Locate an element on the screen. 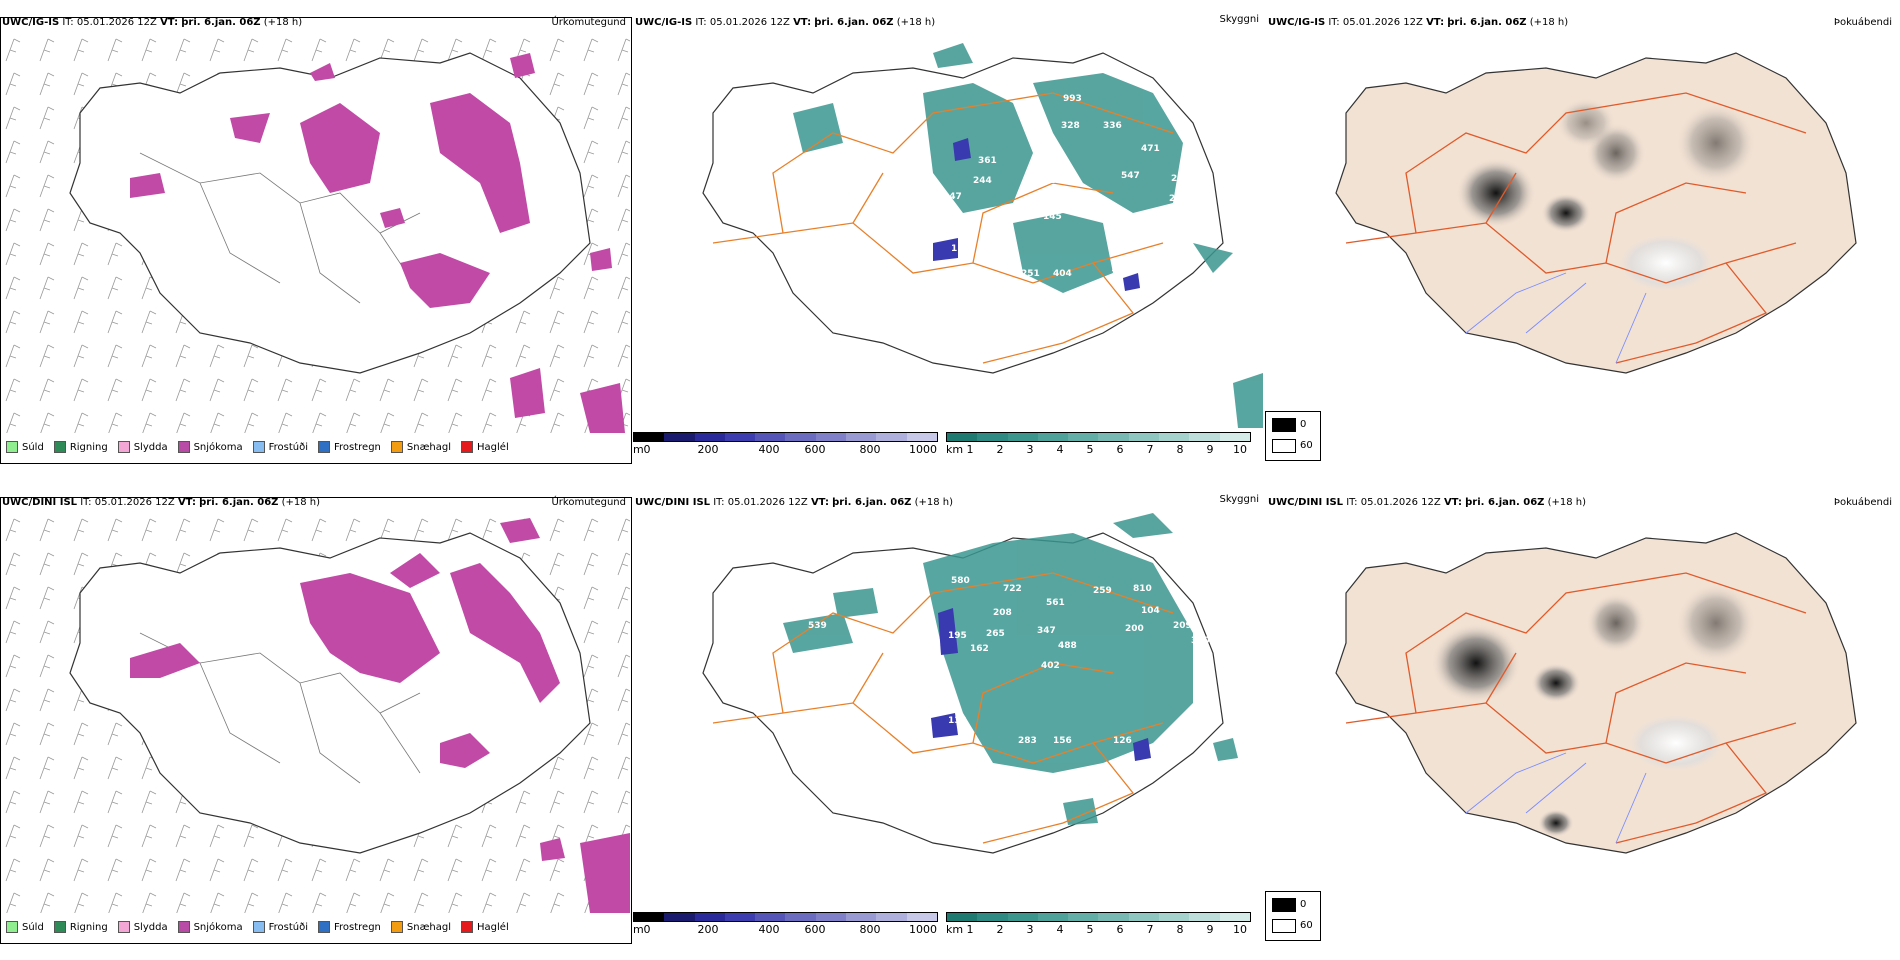 The height and width of the screenshot is (960, 1900). colorbar-unit: km is located at coordinates (955, 449).